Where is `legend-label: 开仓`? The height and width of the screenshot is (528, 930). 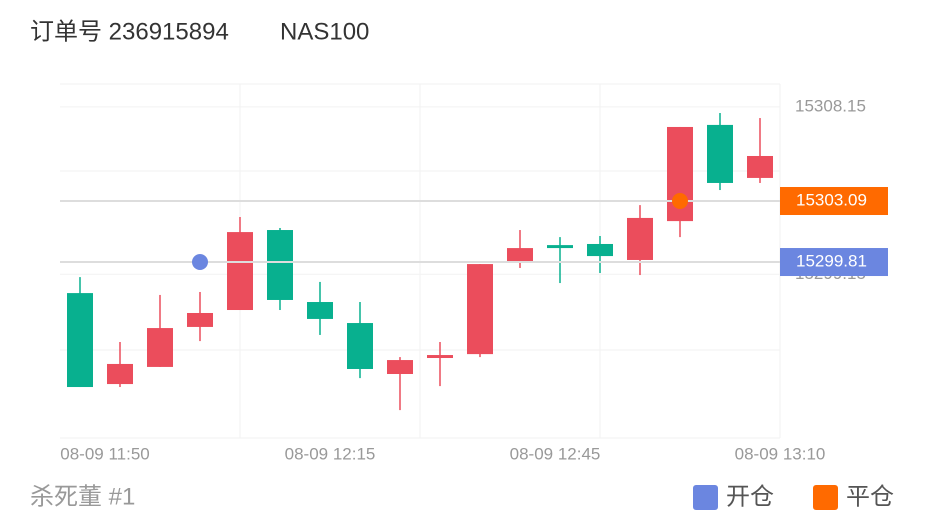 legend-label: 开仓 is located at coordinates (750, 496).